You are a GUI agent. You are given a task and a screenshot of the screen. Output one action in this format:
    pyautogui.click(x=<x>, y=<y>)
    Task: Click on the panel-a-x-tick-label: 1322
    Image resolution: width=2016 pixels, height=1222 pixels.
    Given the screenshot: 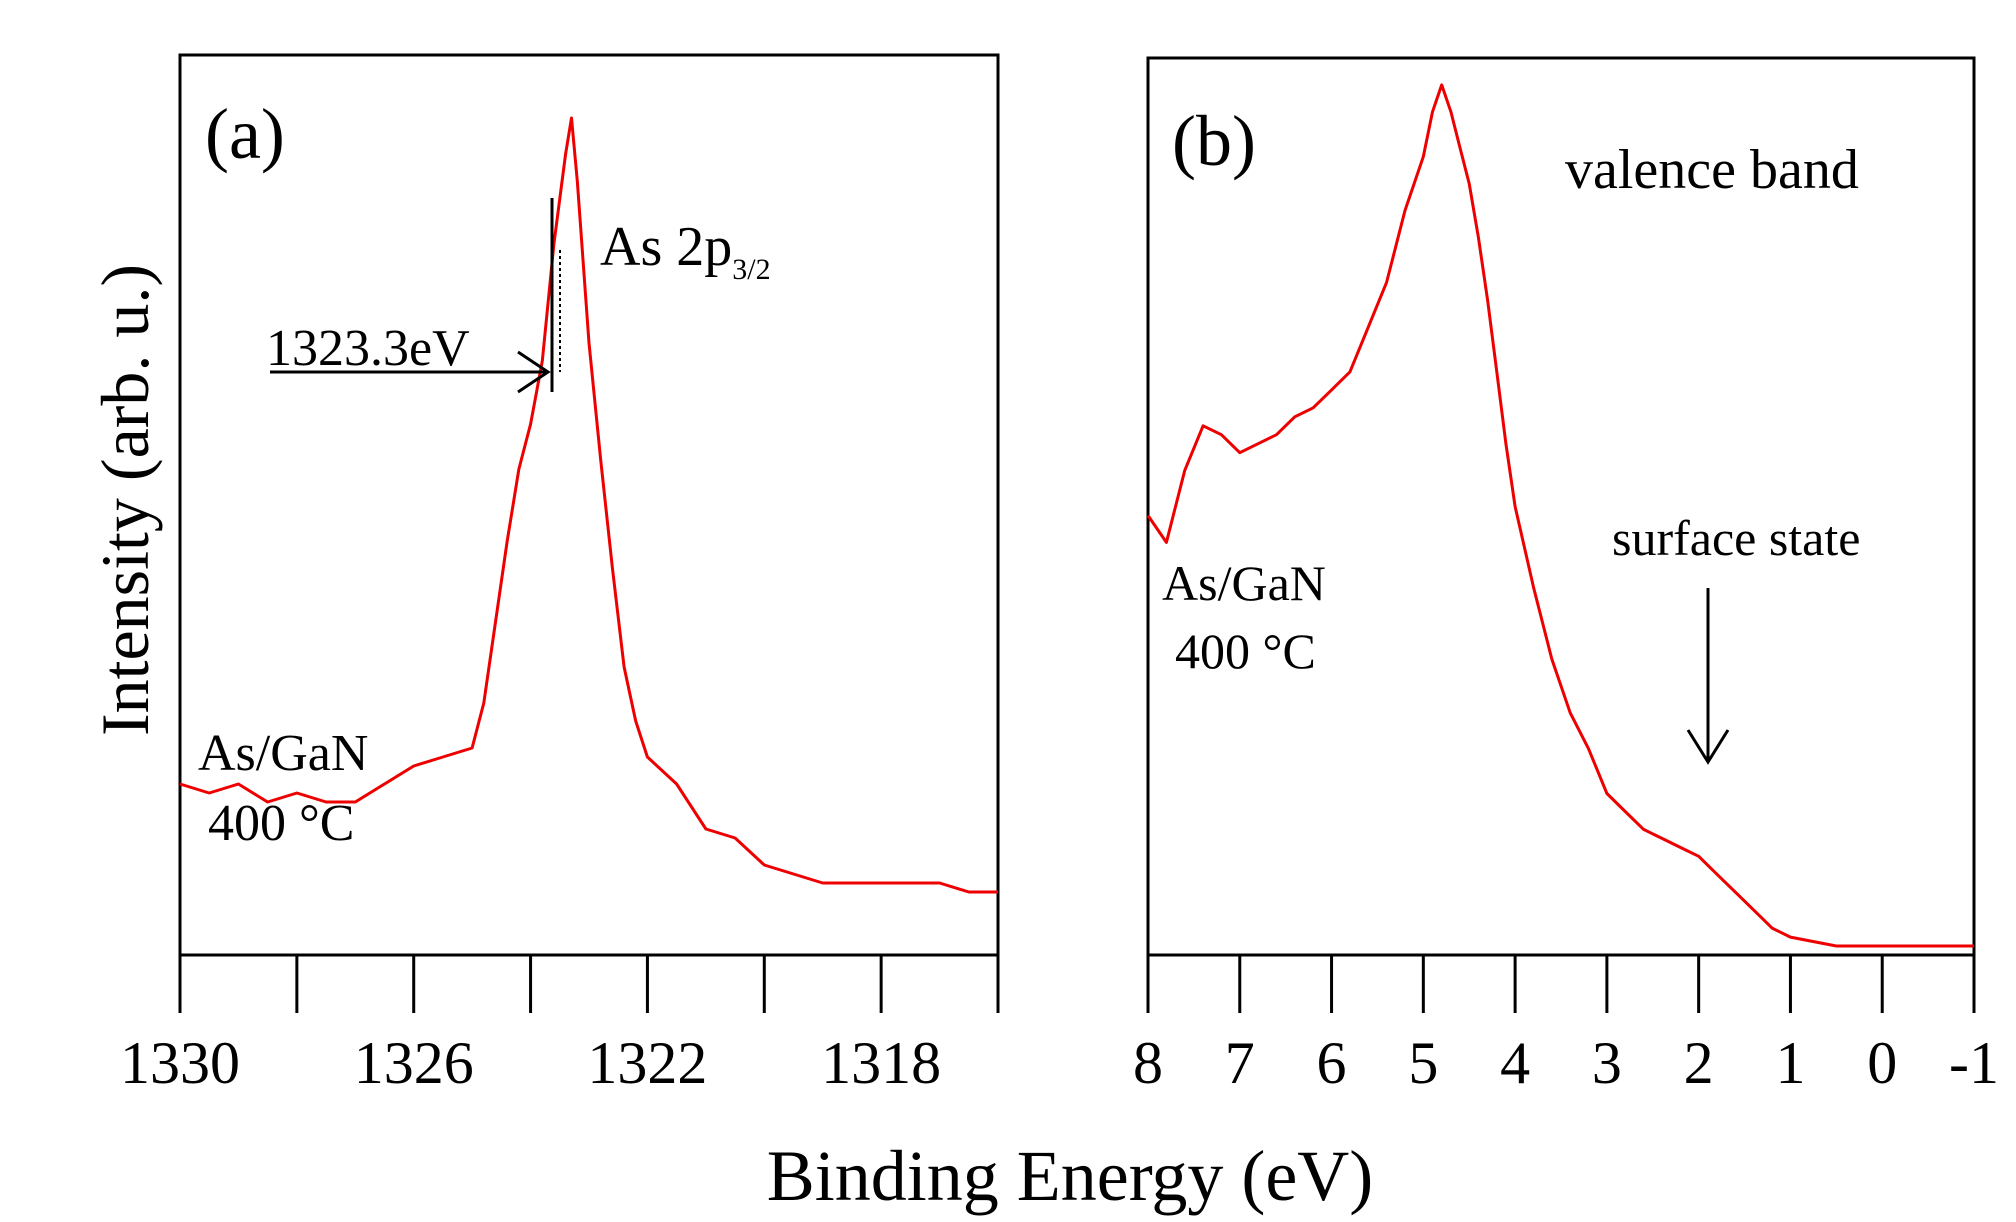 What is the action you would take?
    pyautogui.click(x=647, y=1063)
    